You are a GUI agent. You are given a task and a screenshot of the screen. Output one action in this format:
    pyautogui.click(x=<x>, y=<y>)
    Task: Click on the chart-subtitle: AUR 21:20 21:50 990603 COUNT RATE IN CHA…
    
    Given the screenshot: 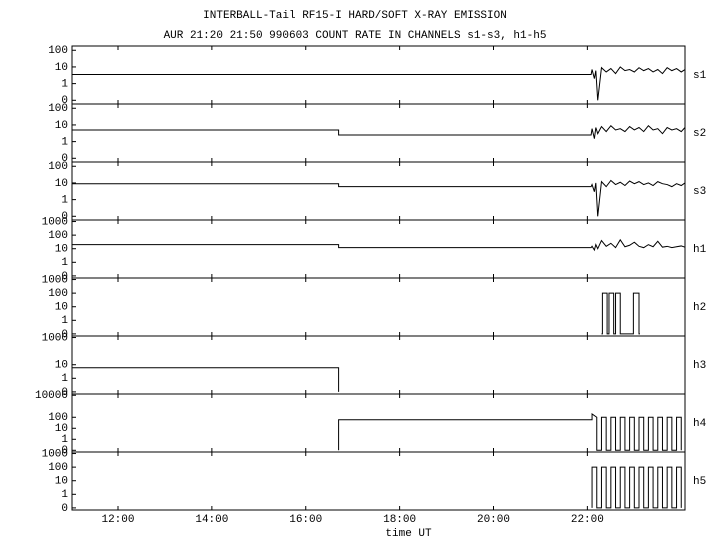 What is the action you would take?
    pyautogui.click(x=355, y=36)
    